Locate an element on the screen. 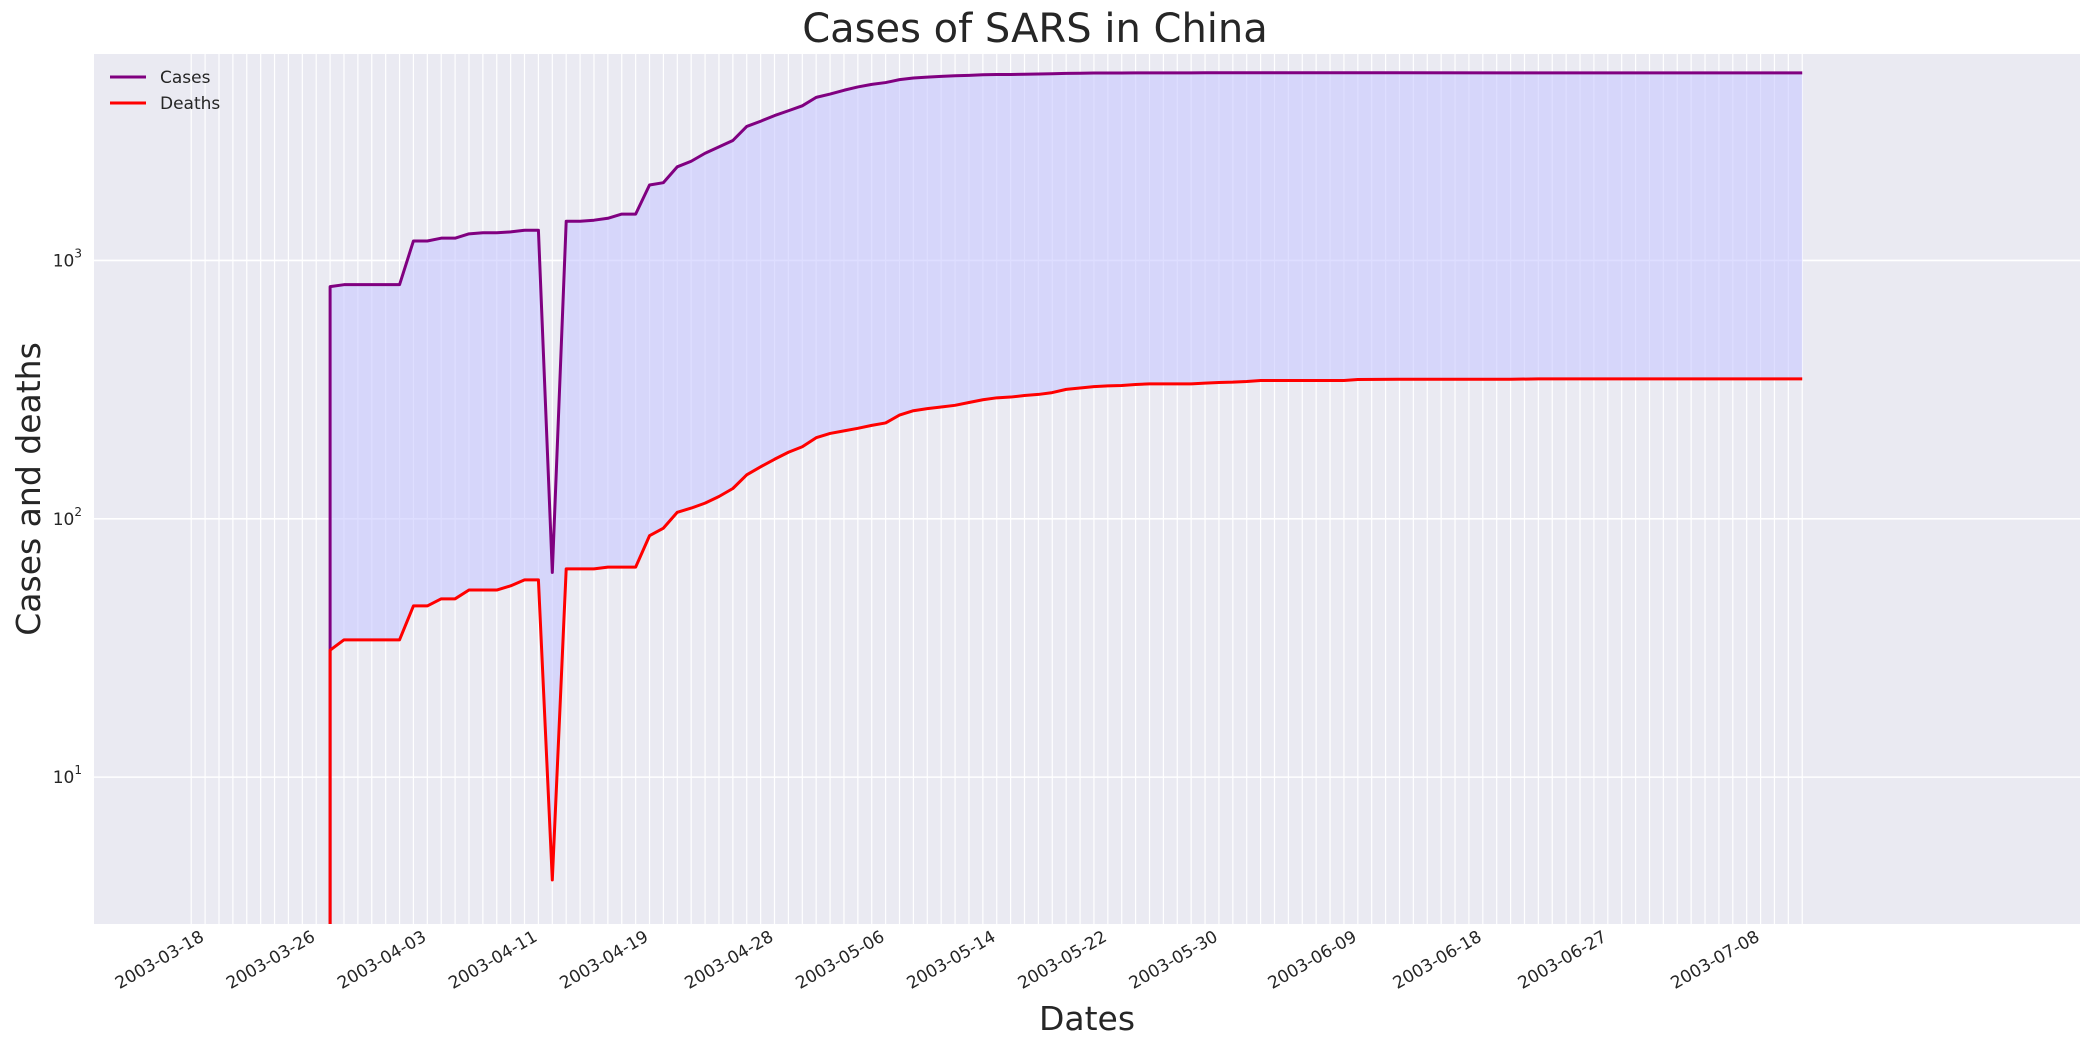  x-tick-label: 2003-03-26 is located at coordinates (271, 960).